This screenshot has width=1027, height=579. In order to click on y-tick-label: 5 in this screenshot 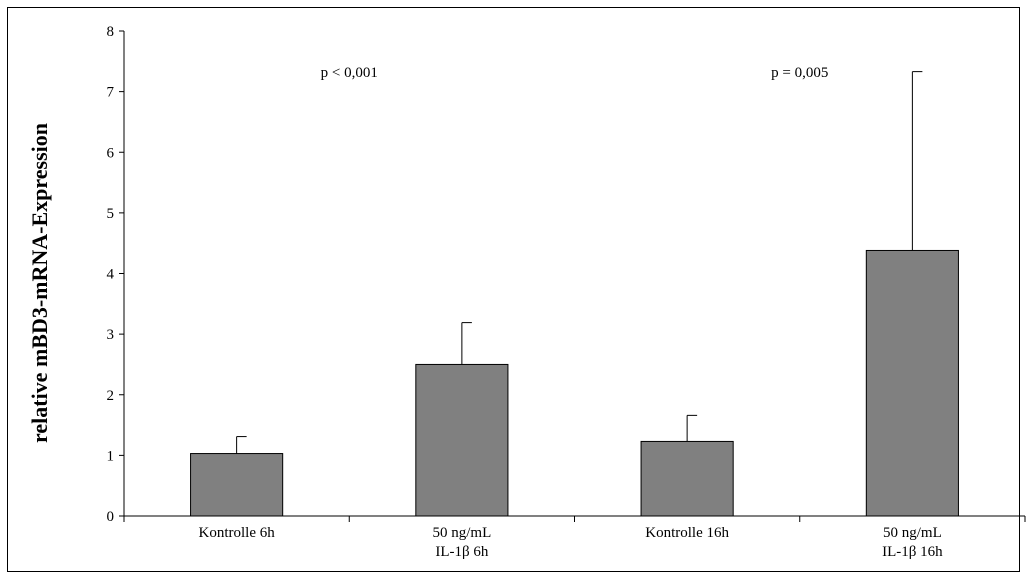, I will do `click(111, 214)`.